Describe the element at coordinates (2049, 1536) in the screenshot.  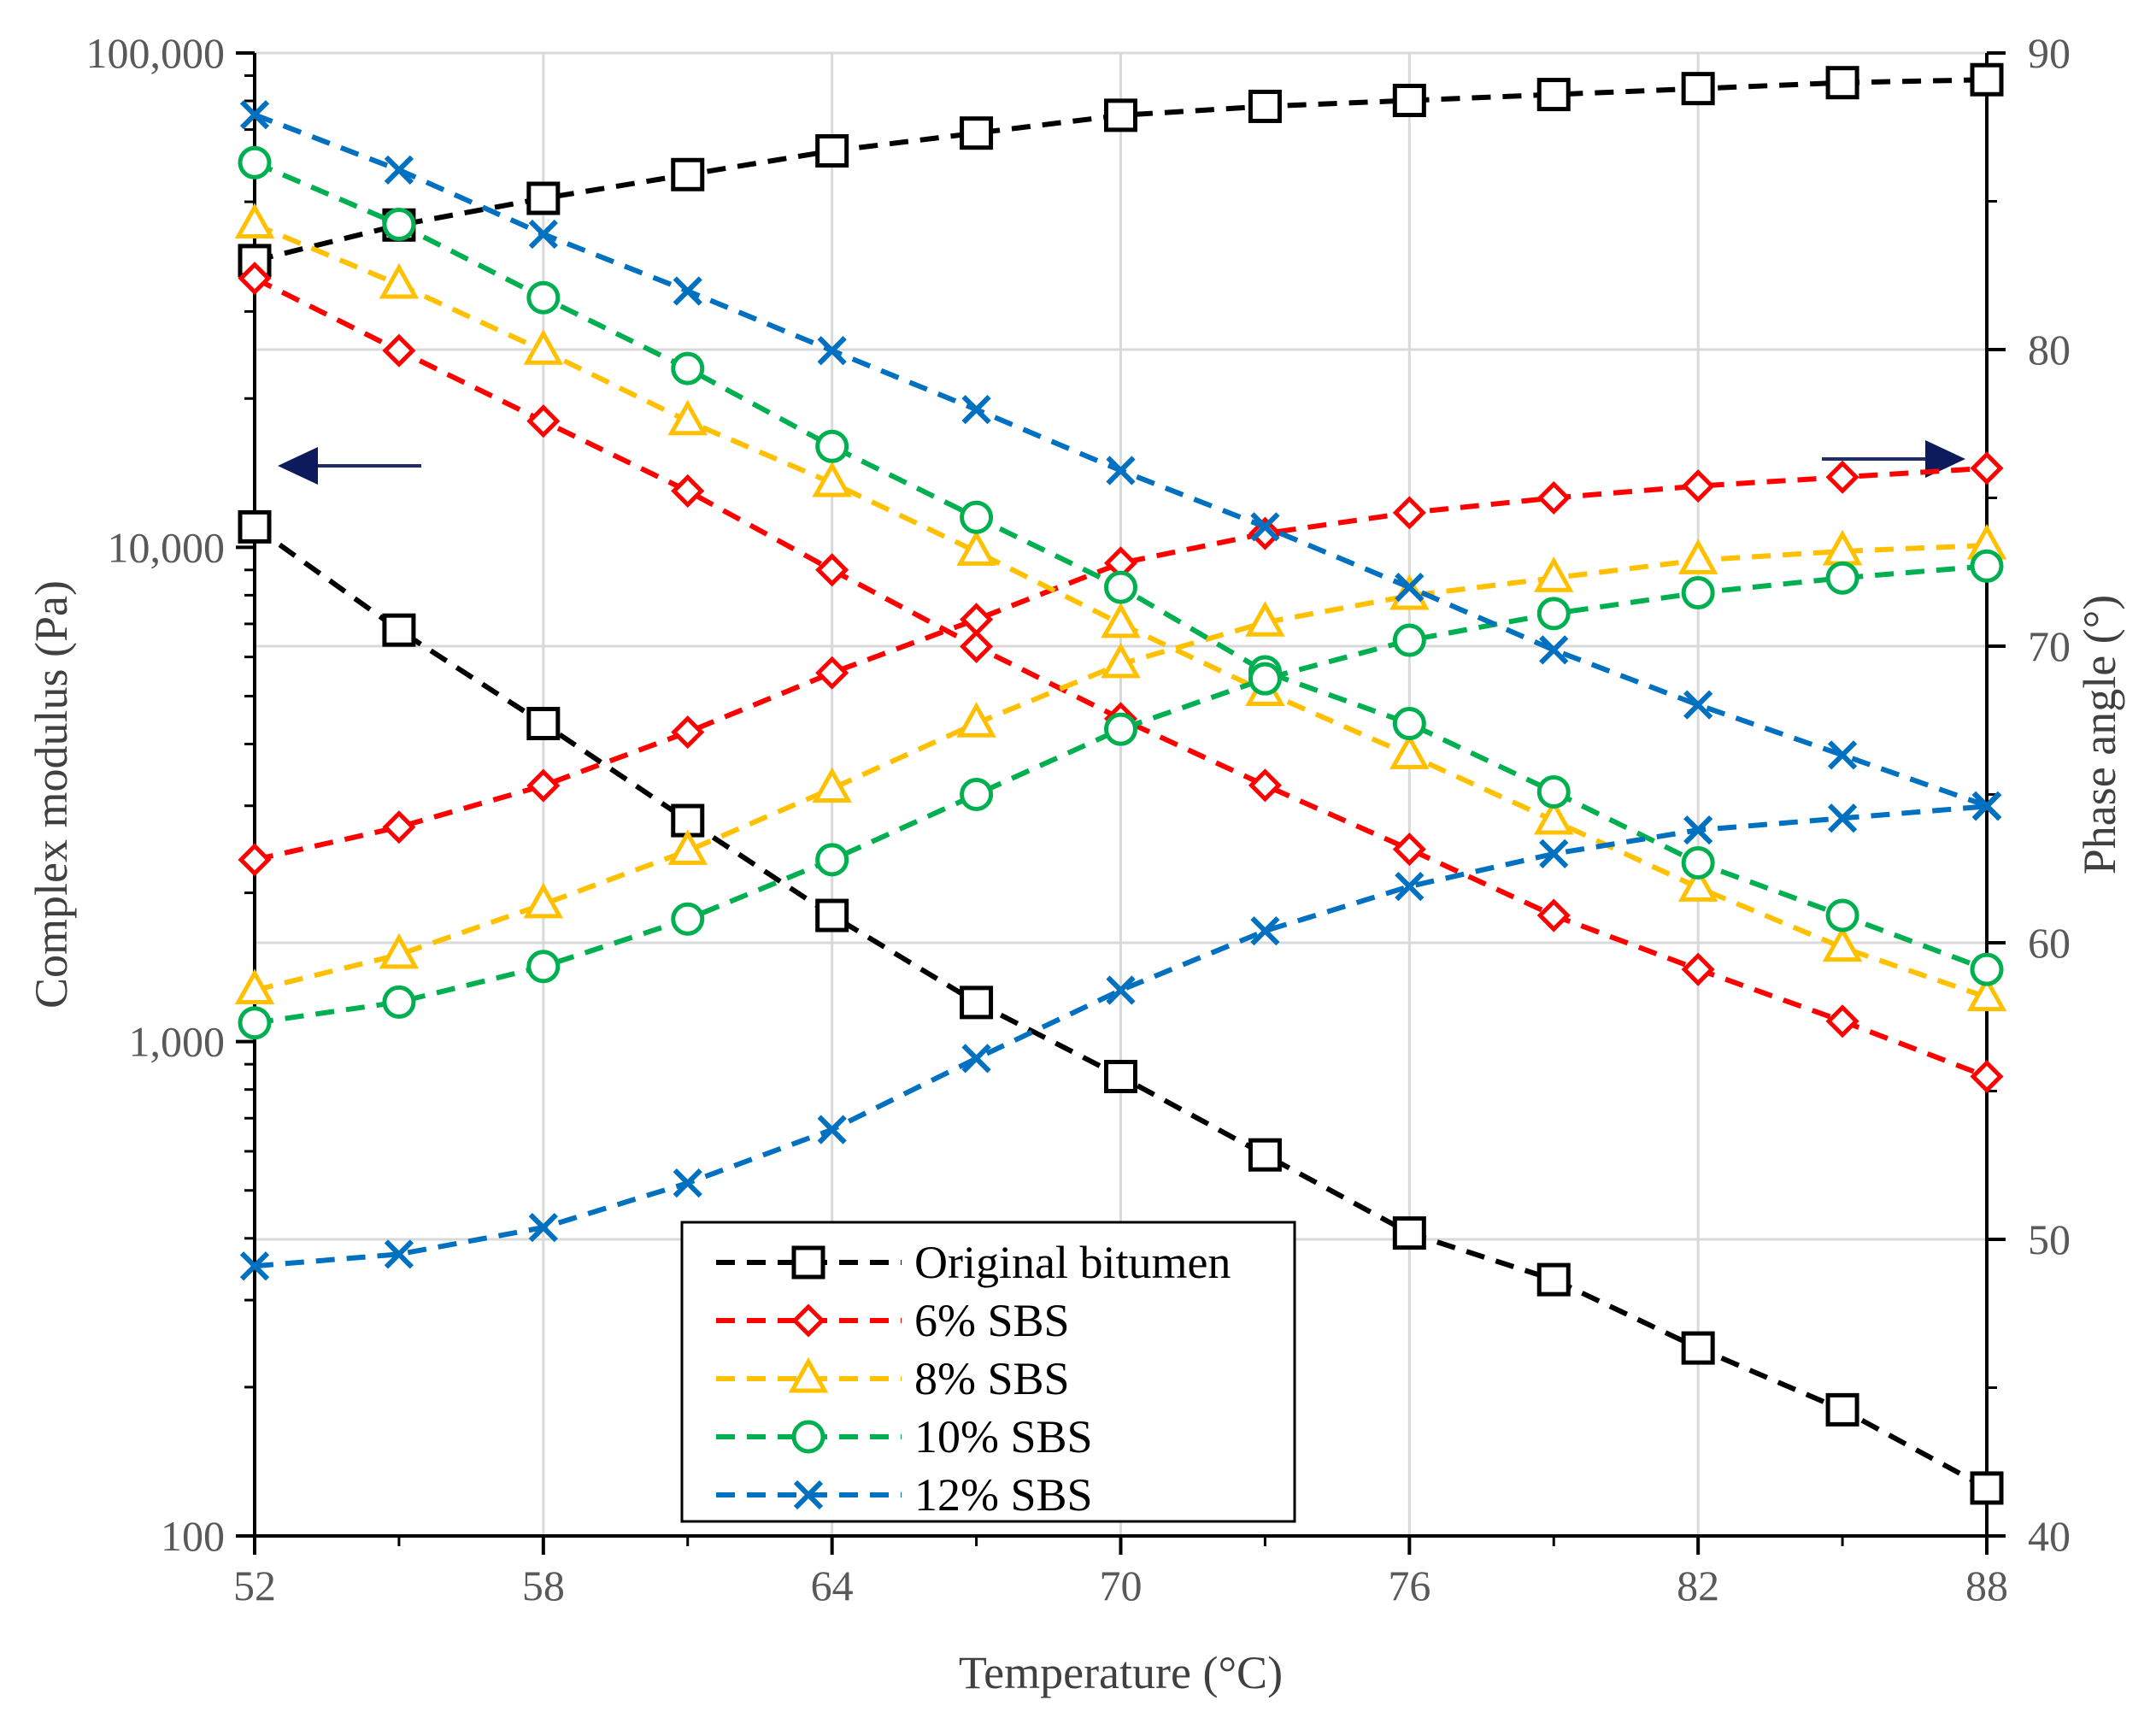
I see `y-right-tick-label: 40` at that location.